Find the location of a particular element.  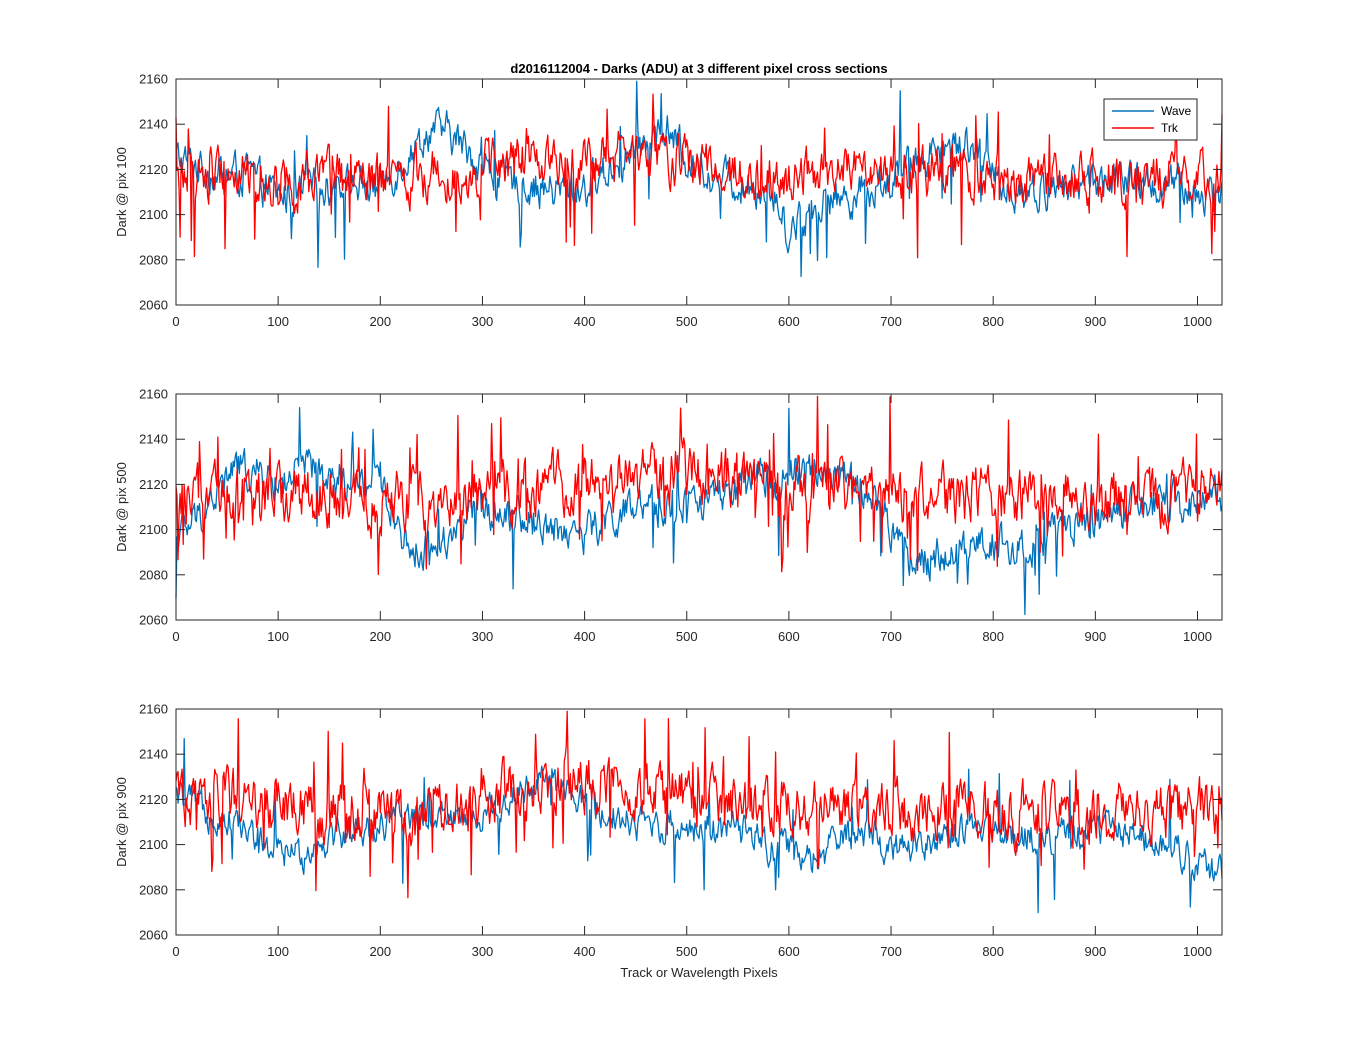

legend: Wave Trk is located at coordinates (1150, 119).